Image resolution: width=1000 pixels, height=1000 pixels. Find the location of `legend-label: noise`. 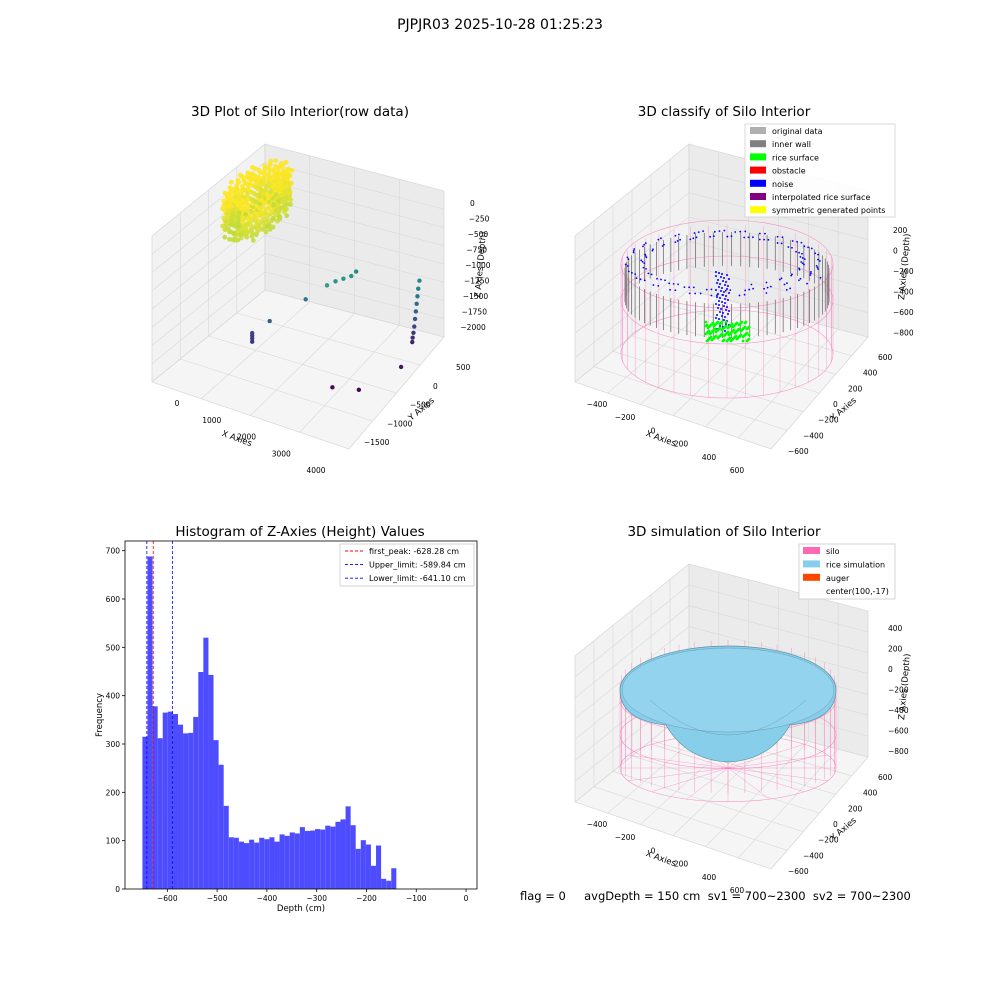

legend-label: noise is located at coordinates (782, 184).